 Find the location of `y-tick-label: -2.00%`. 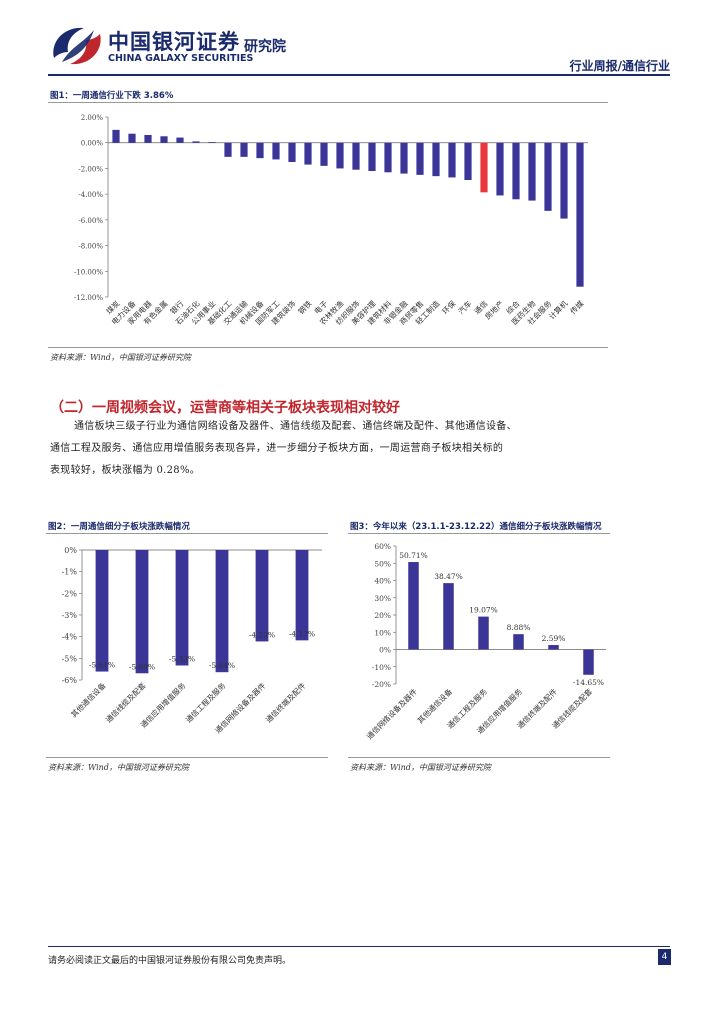

y-tick-label: -2.00% is located at coordinates (90, 169).